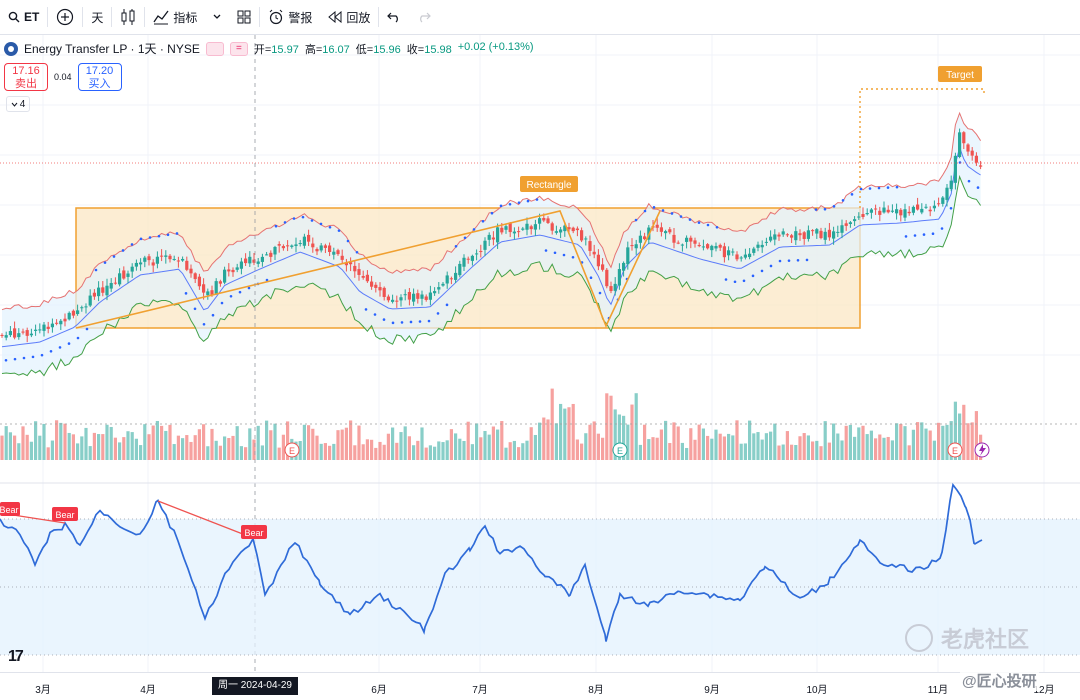 This screenshot has width=1080, height=700. I want to click on redo-button, so click(424, 17).